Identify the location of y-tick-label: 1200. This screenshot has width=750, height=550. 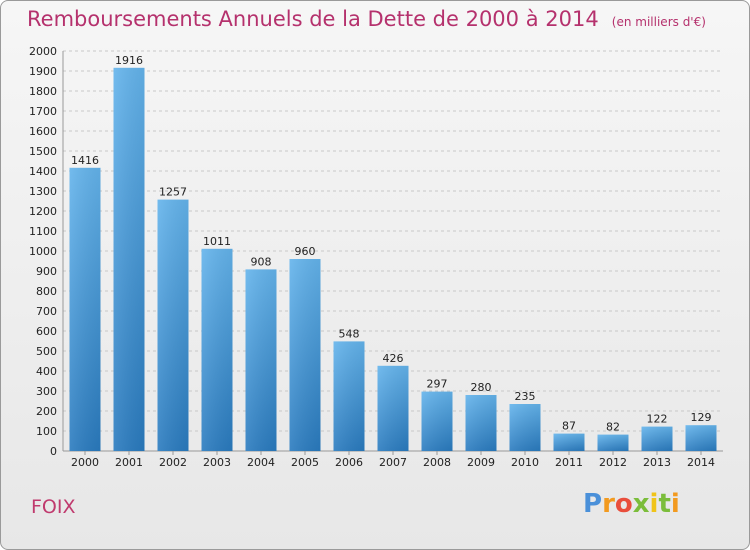
(43, 211).